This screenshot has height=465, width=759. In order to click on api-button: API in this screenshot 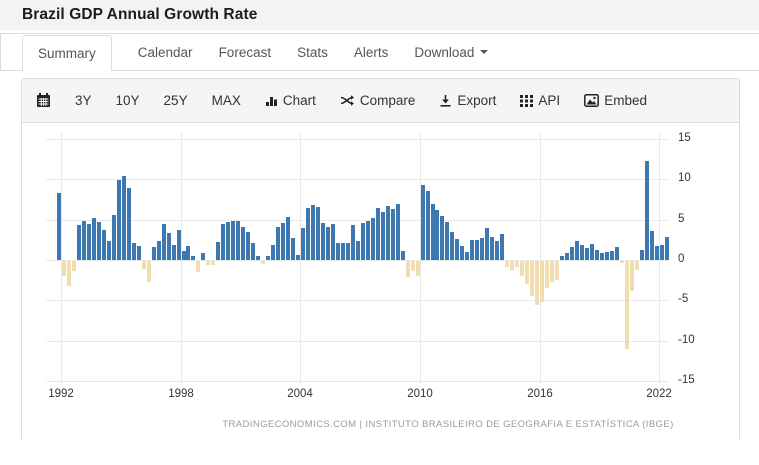, I will do `click(540, 100)`.